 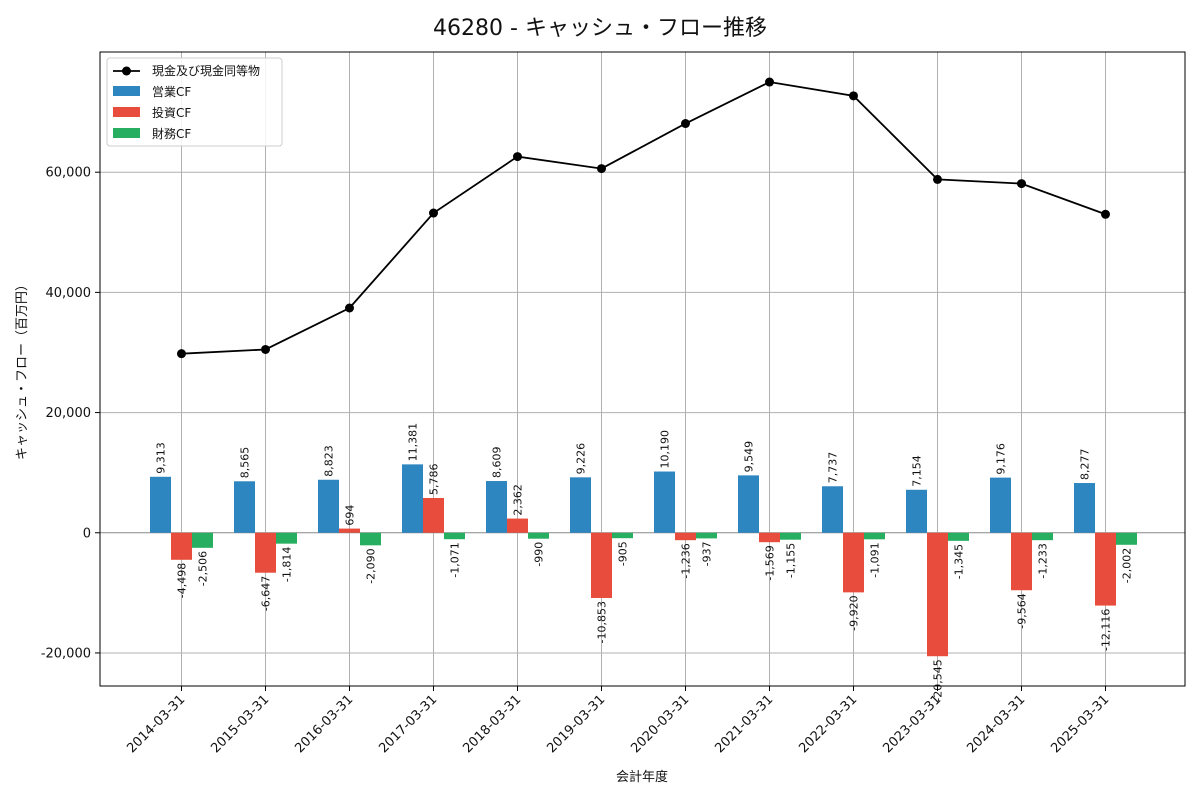 What do you see at coordinates (156, 724) in the screenshot?
I see `x-tick-label: 2014-03-31` at bounding box center [156, 724].